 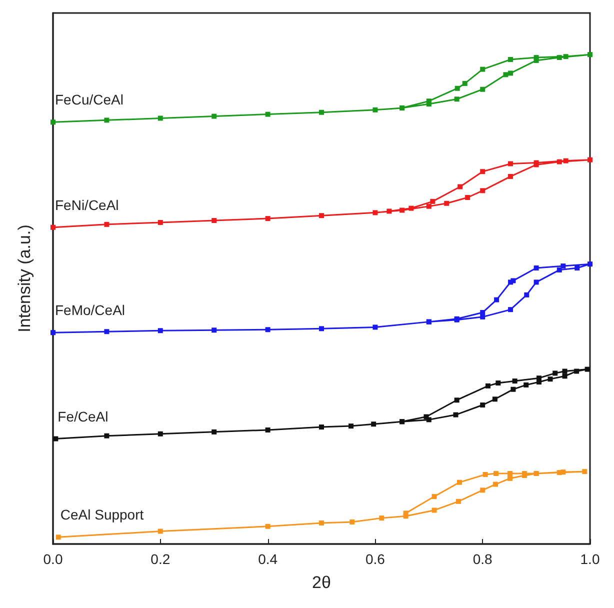 I want to click on x-tick-label: 0.6, so click(x=375, y=559).